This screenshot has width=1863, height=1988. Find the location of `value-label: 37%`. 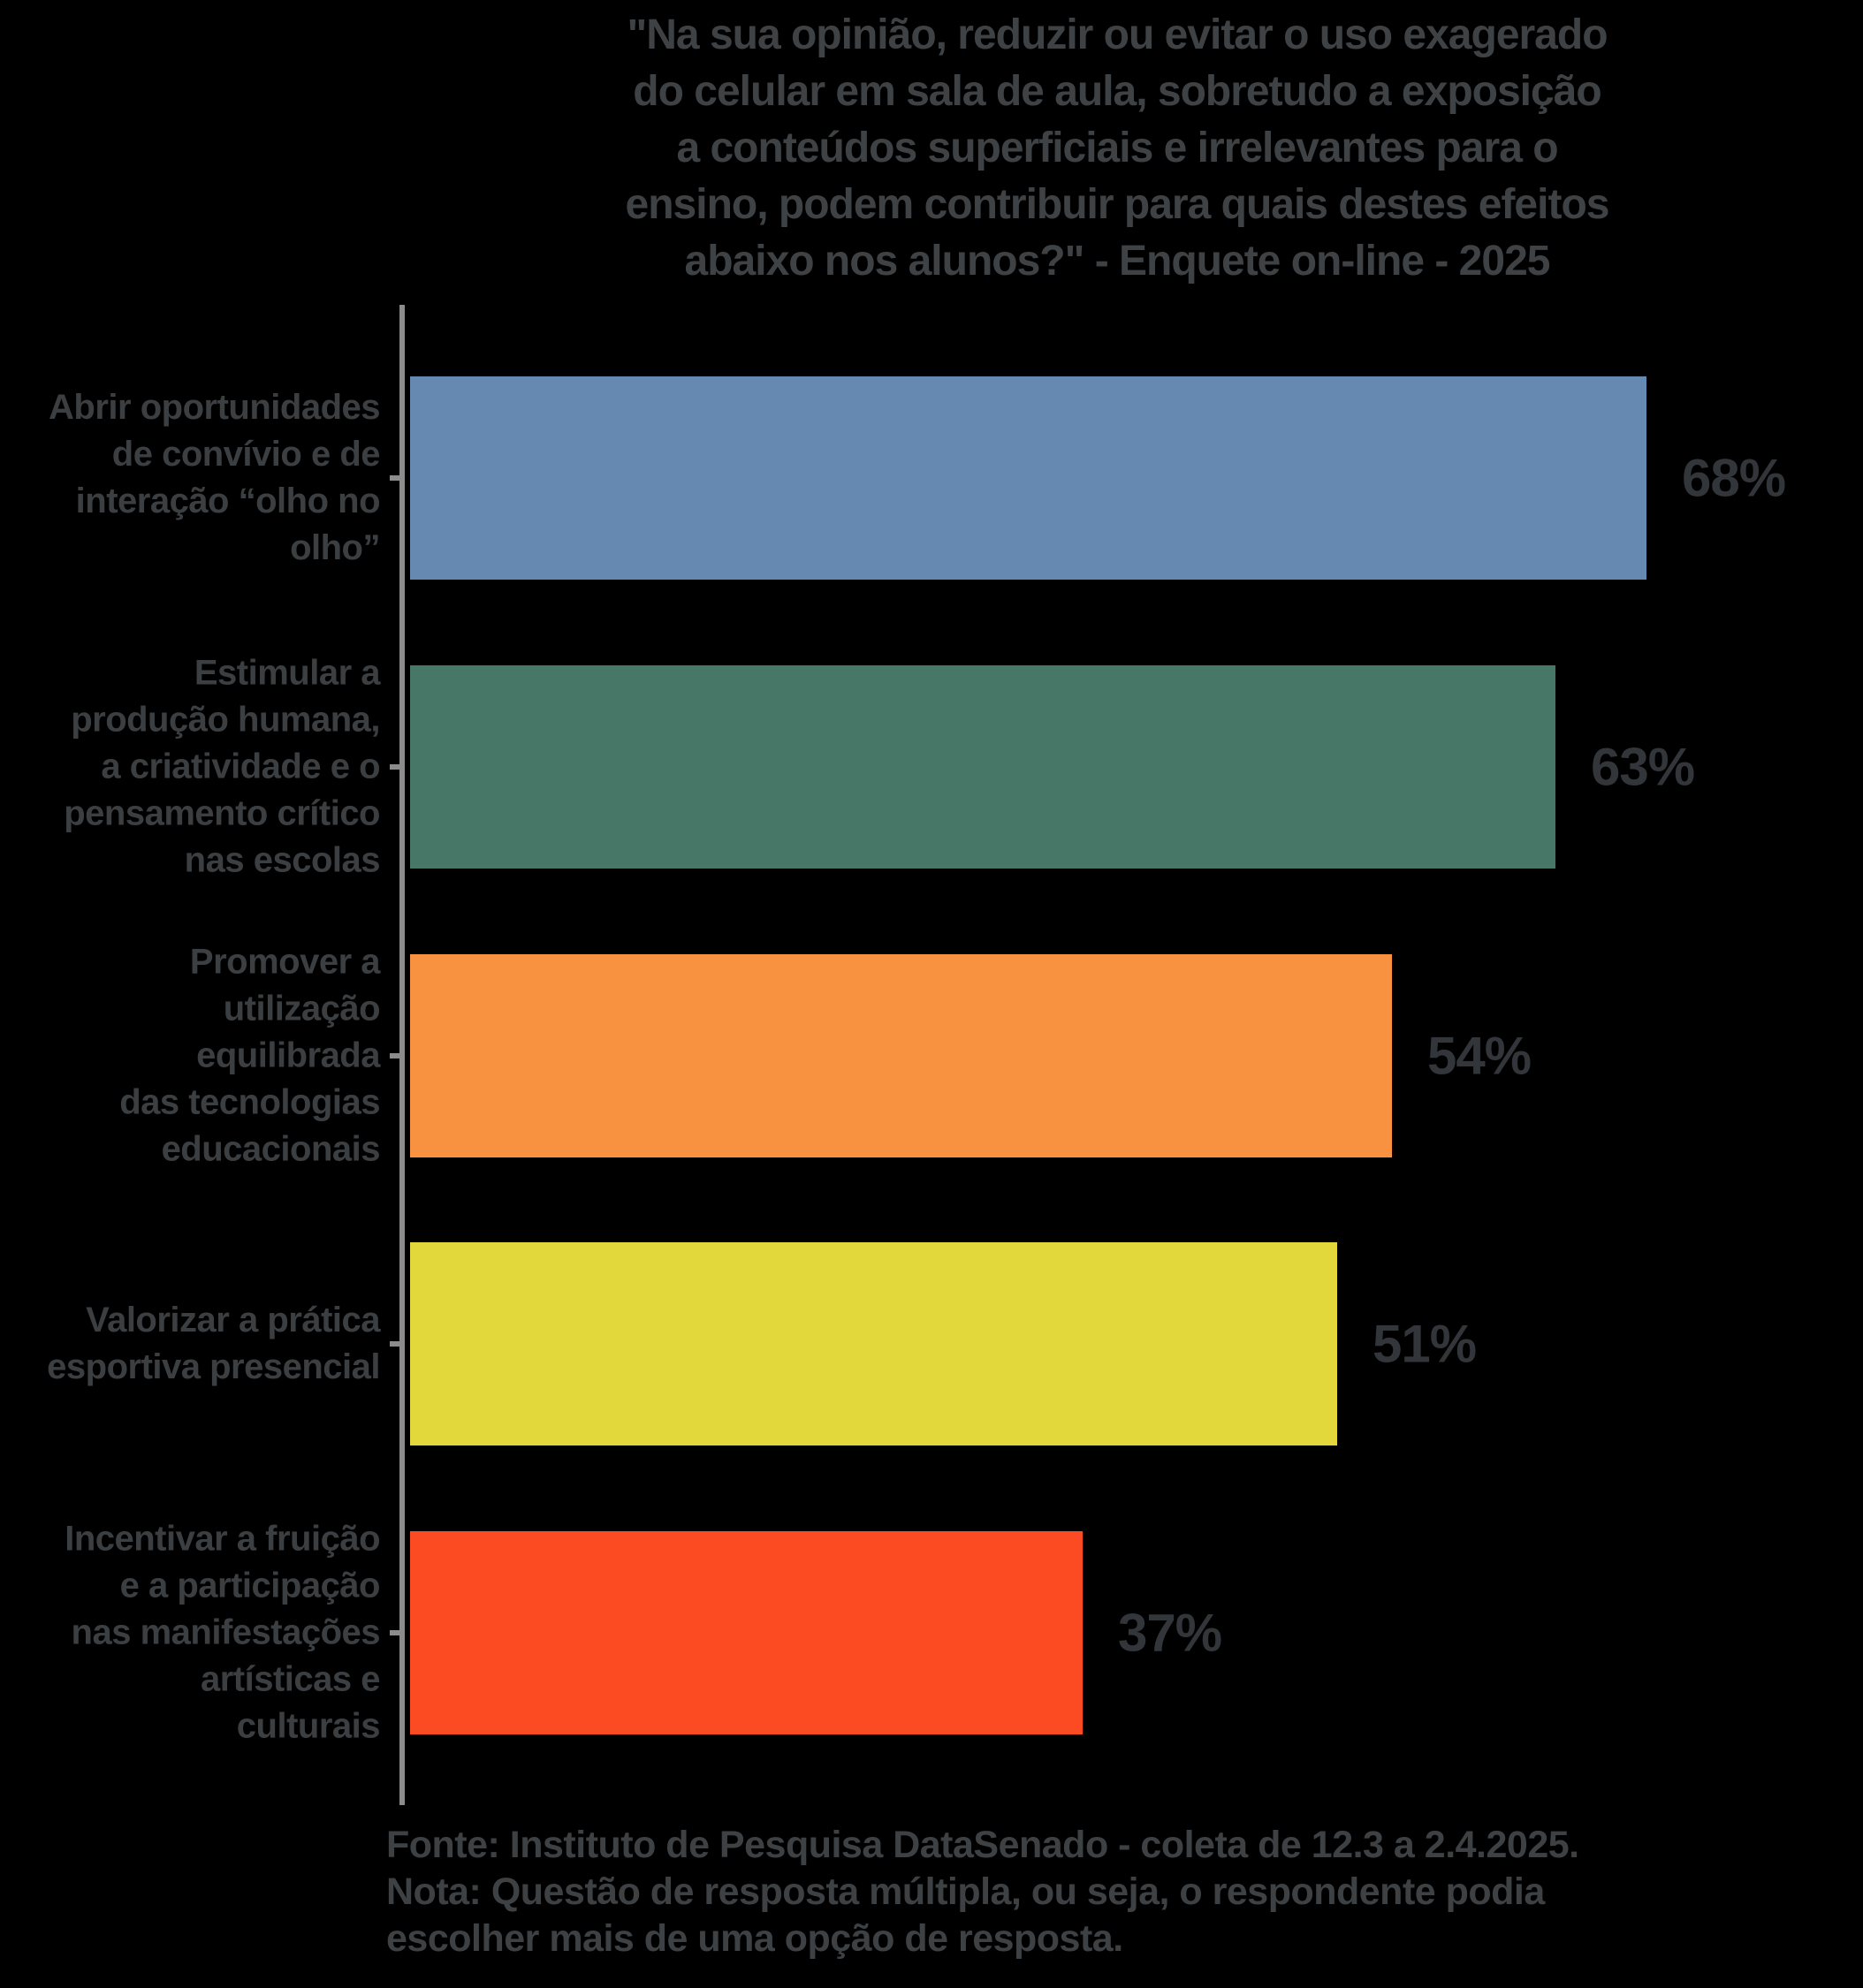

value-label: 37% is located at coordinates (1170, 1633).